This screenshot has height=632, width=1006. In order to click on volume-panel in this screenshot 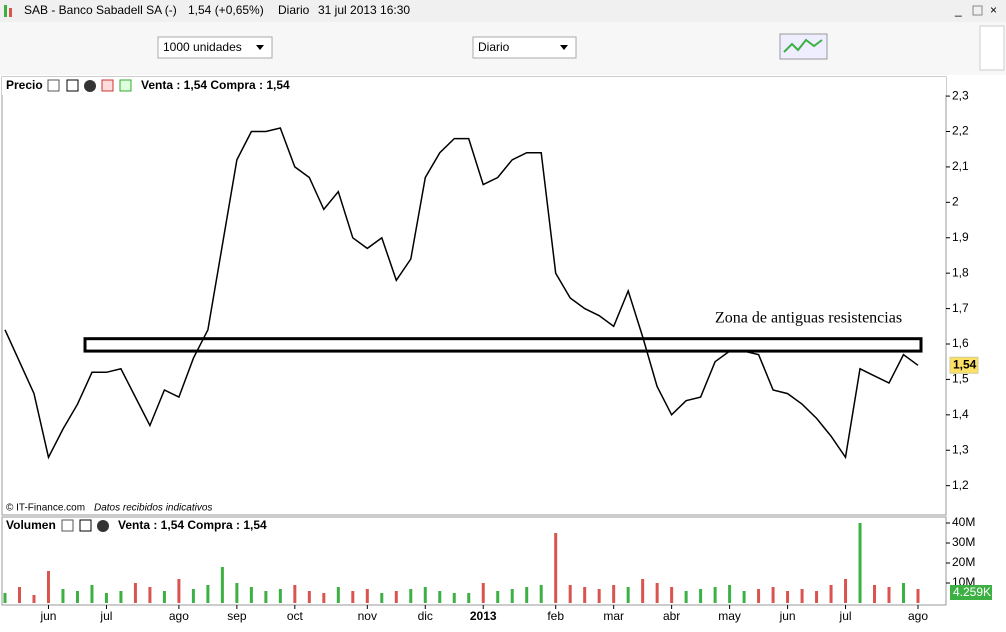, I will do `click(474, 561)`.